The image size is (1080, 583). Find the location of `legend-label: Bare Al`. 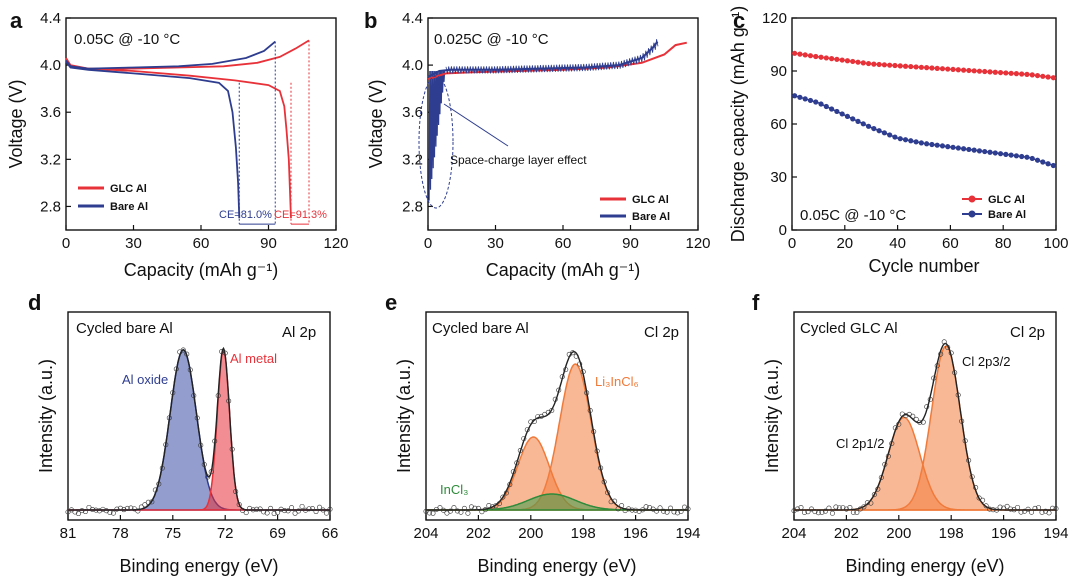

legend-label: Bare Al is located at coordinates (129, 207).